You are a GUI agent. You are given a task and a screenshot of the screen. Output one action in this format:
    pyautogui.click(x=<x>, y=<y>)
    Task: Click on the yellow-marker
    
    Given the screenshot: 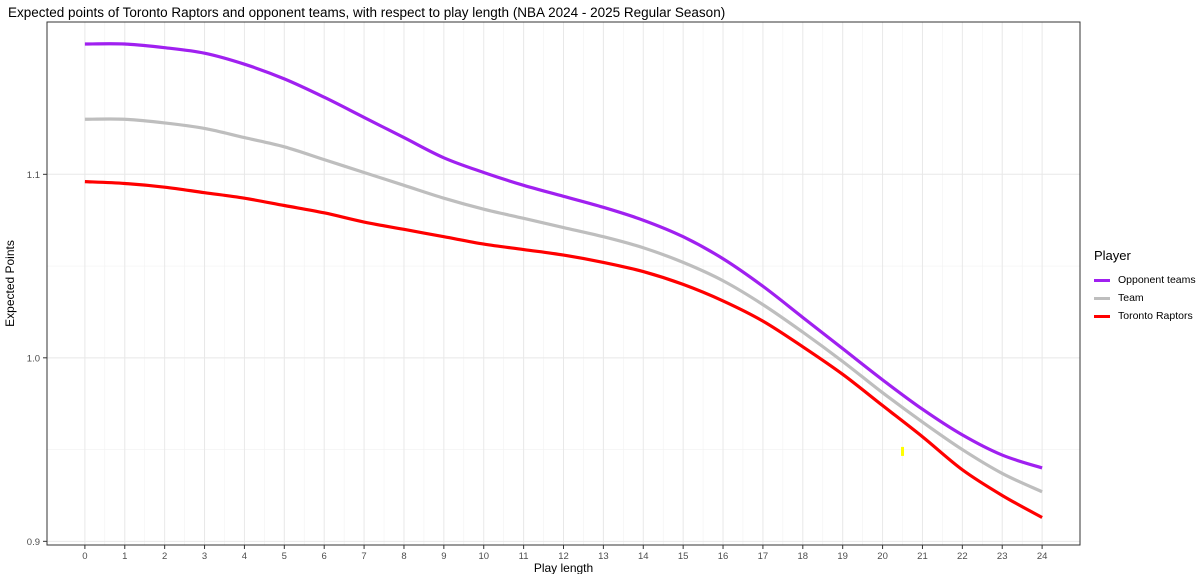 What is the action you would take?
    pyautogui.click(x=903, y=451)
    